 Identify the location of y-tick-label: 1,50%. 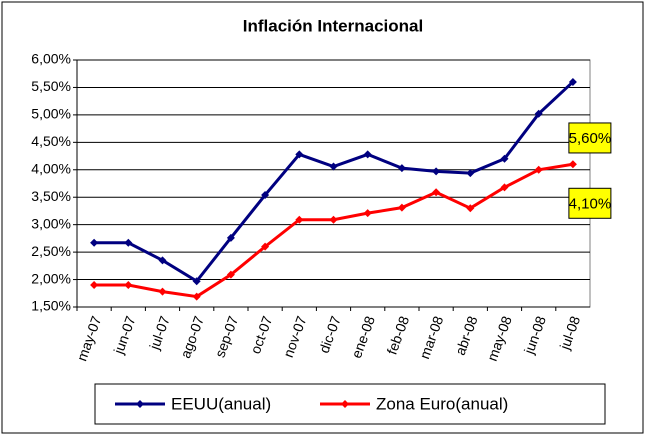
(51, 306).